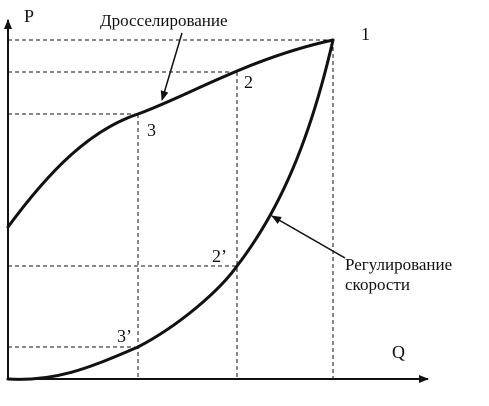 The width and height of the screenshot is (489, 406). I want to click on speed-regulation-pointer-arrow, so click(308, 237).